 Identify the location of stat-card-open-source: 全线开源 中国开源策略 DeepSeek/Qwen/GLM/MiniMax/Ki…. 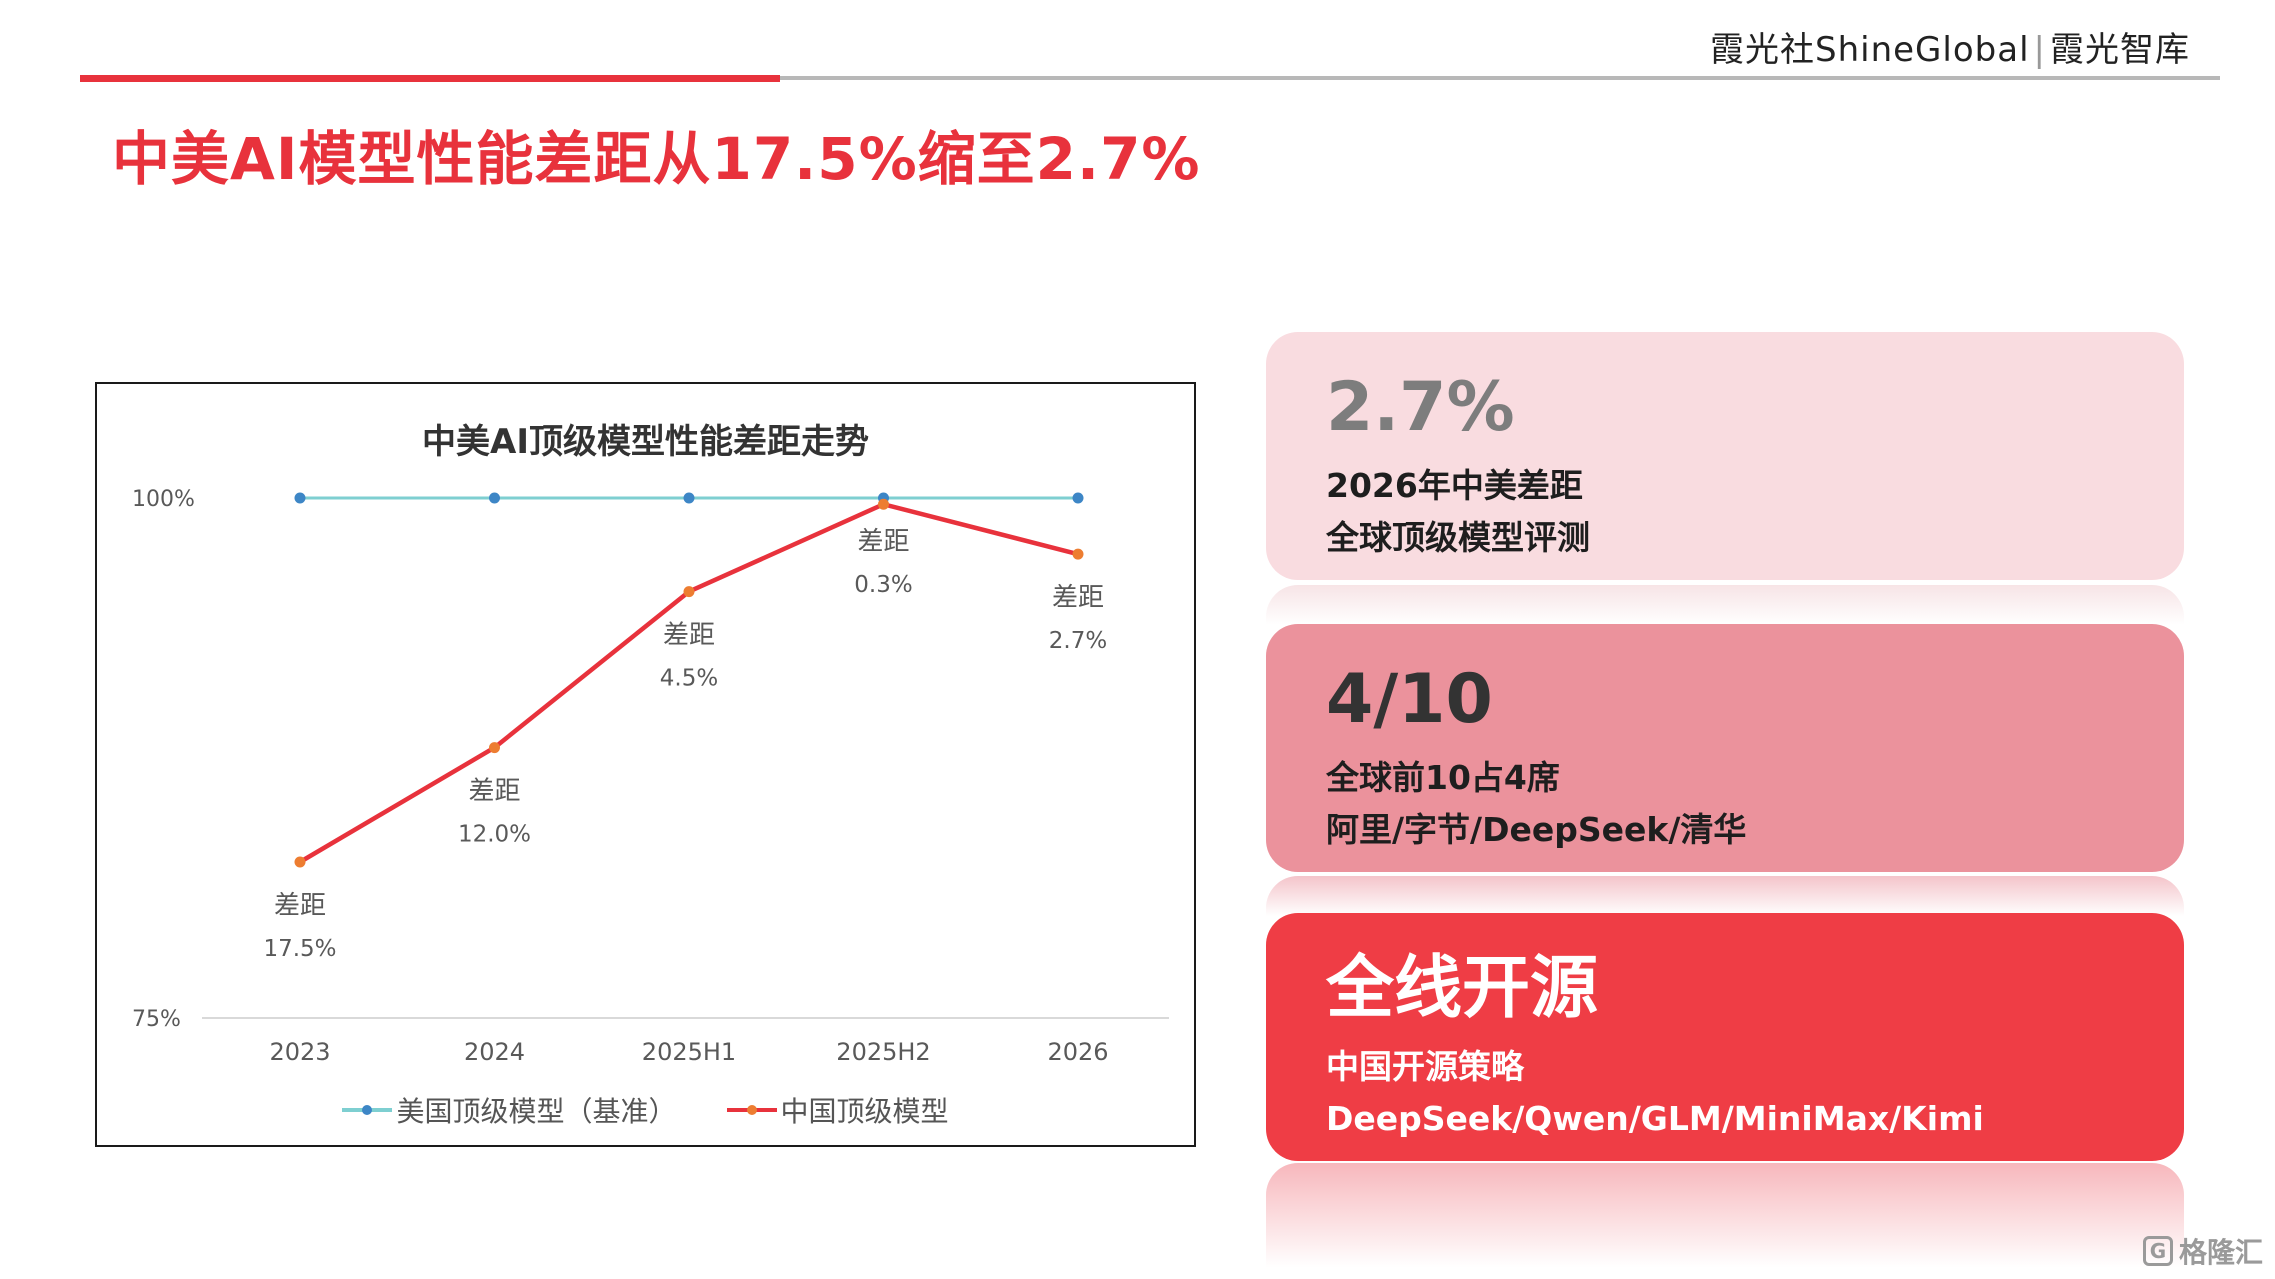
(1725, 1037).